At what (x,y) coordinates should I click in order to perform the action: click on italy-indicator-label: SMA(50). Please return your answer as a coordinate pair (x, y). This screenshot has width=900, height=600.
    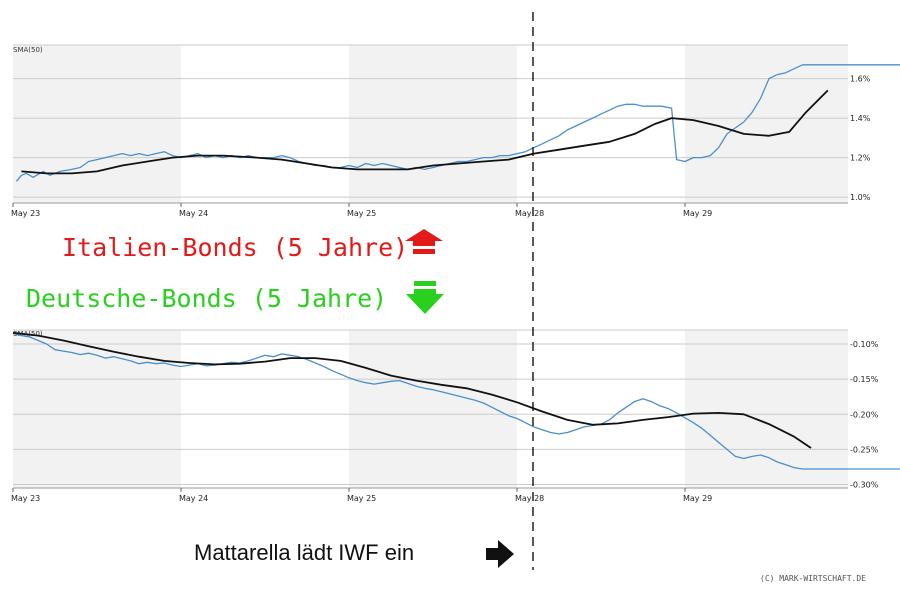
    Looking at the image, I should click on (28, 50).